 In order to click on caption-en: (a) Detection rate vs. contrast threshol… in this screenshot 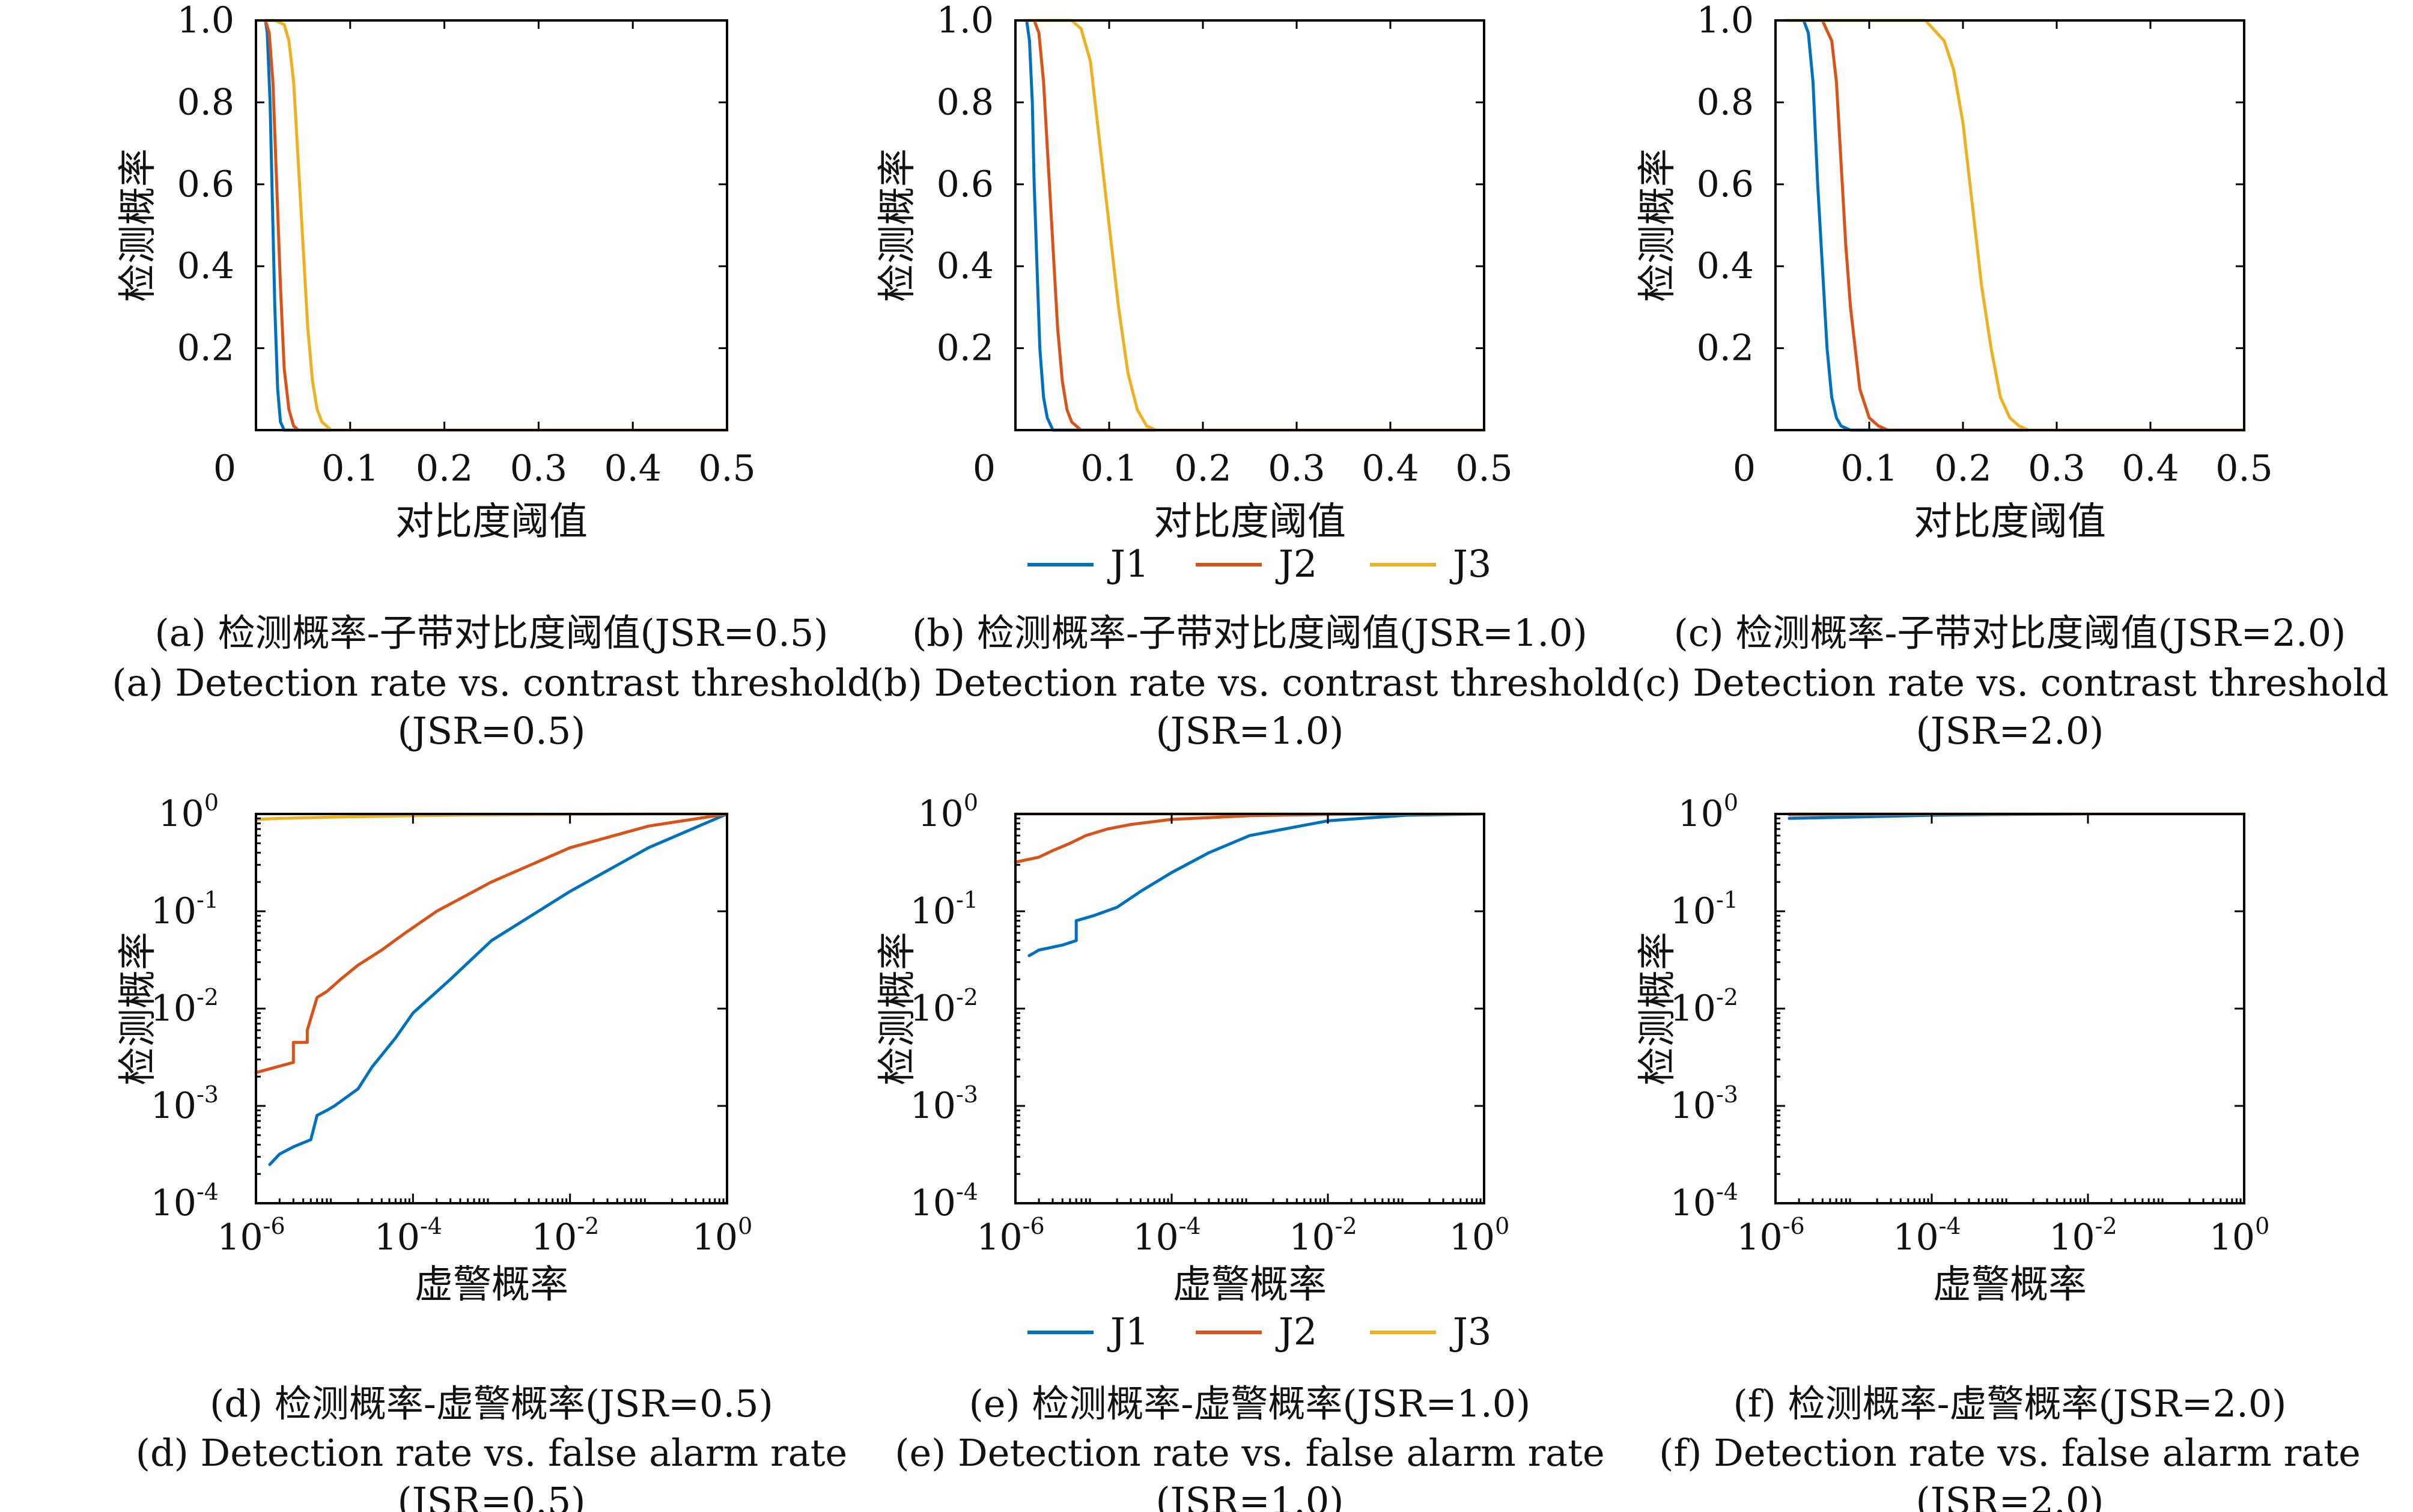, I will do `click(491, 683)`.